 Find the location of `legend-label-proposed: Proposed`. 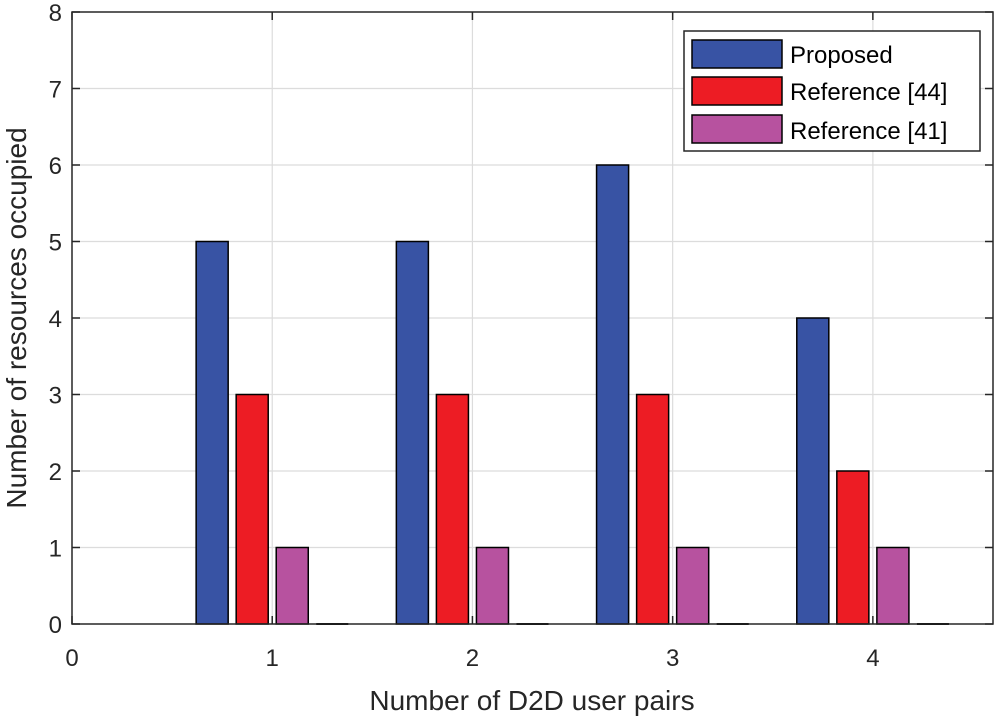

legend-label-proposed: Proposed is located at coordinates (841, 55).